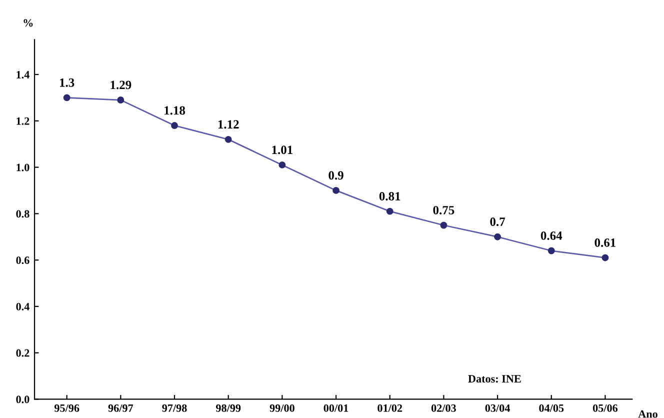  What do you see at coordinates (605, 242) in the screenshot?
I see `data-label: 0.61` at bounding box center [605, 242].